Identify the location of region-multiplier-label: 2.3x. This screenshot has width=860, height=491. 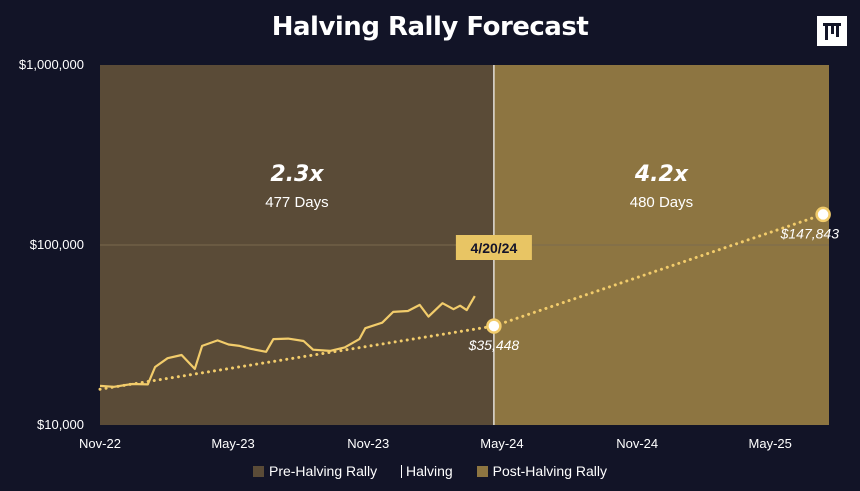
(297, 174).